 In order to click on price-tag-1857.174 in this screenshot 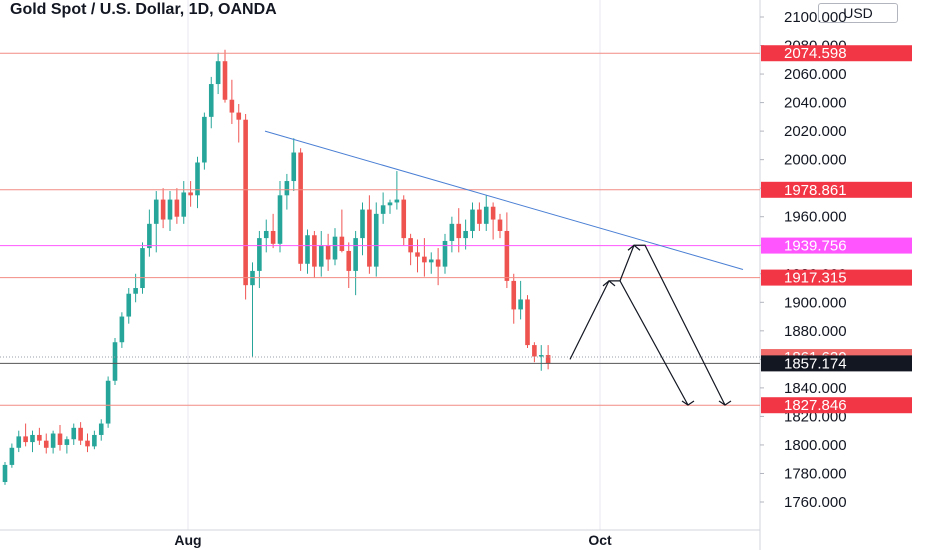, I will do `click(836, 363)`.